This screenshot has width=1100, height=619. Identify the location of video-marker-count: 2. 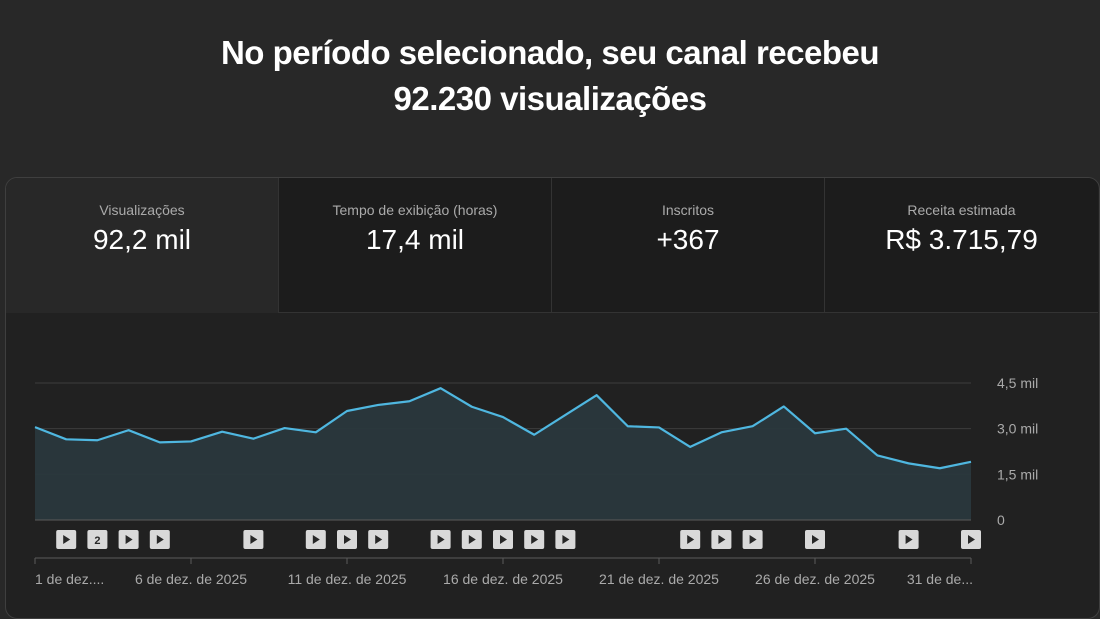
(97, 541).